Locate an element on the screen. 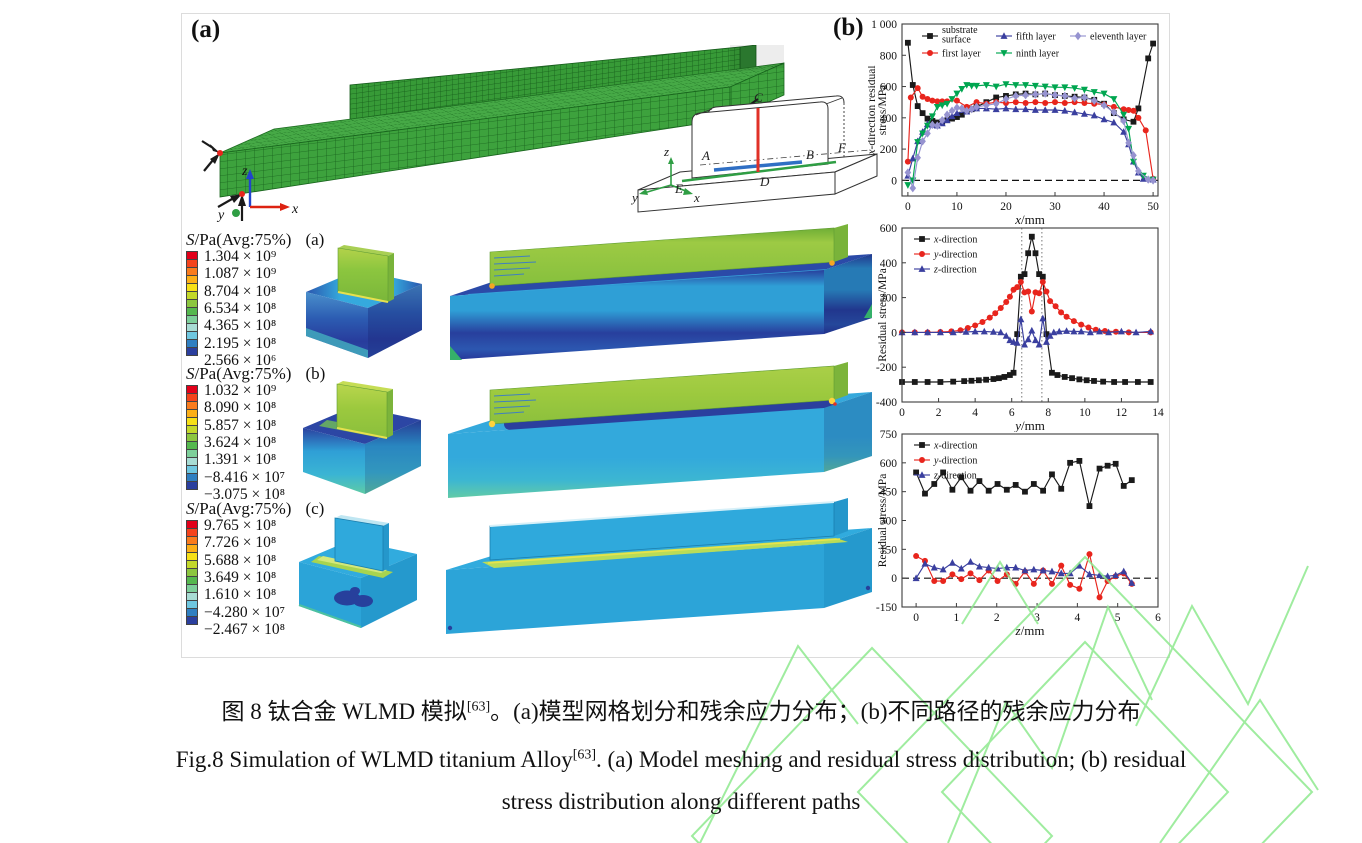 The width and height of the screenshot is (1362, 843). svg-text: x/mm is located at coordinates (1029, 219).